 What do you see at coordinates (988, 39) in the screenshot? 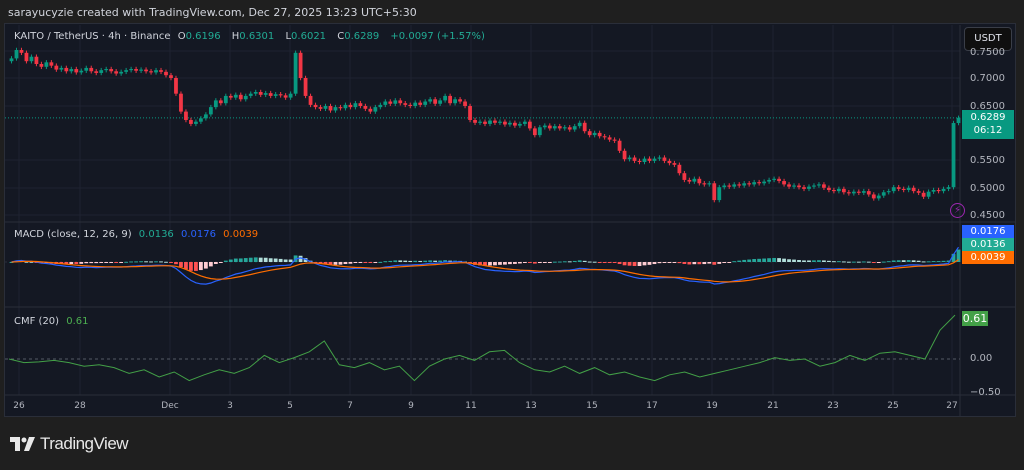
I see `currency-button: USDT` at bounding box center [988, 39].